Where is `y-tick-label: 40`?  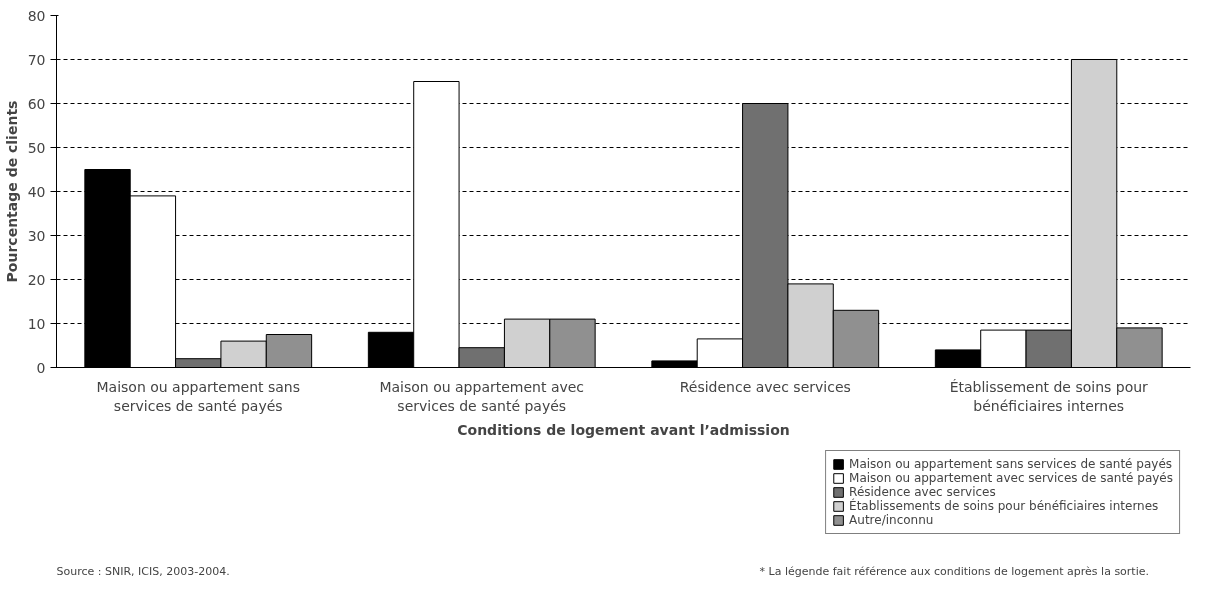 y-tick-label: 40 is located at coordinates (36, 191).